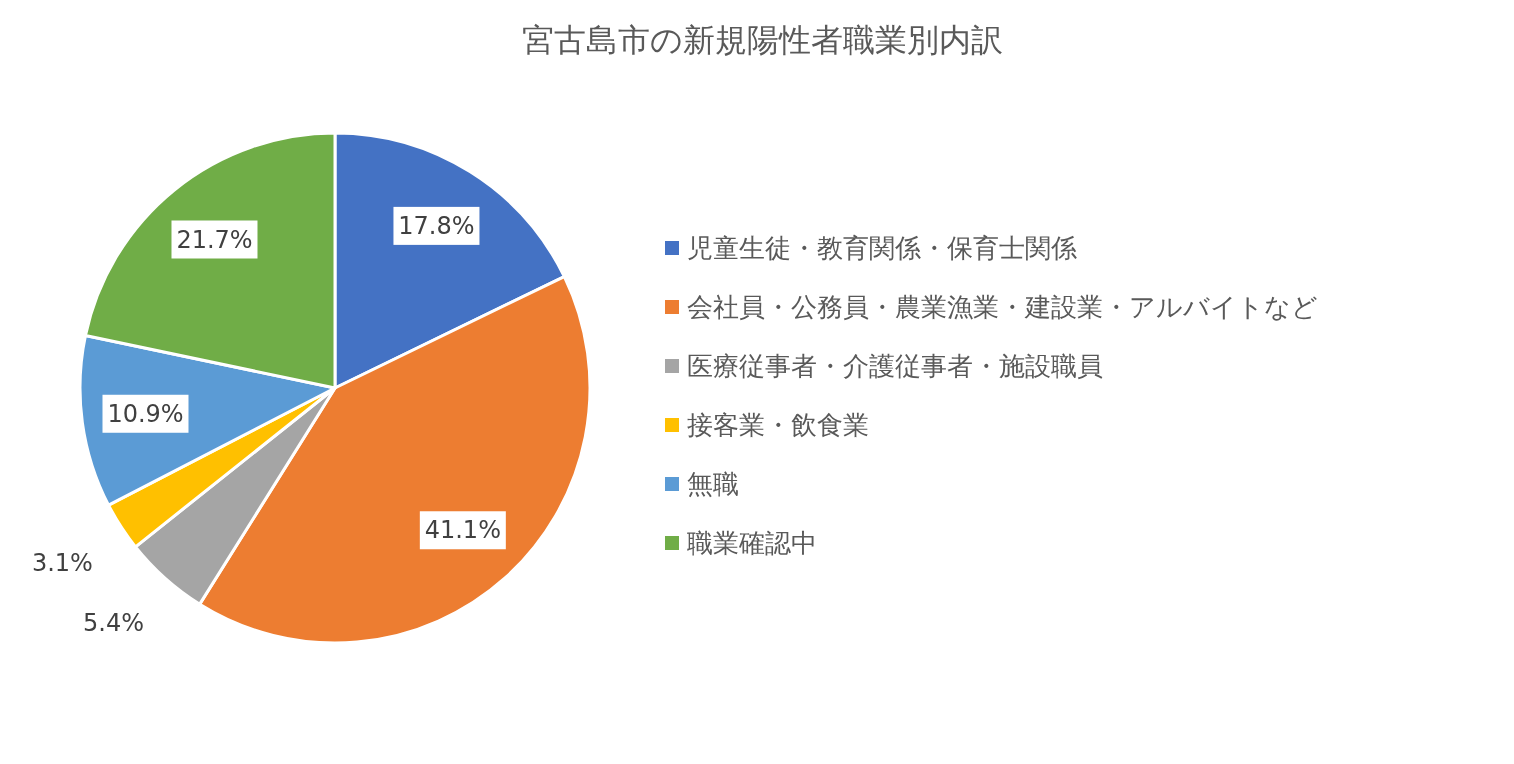  What do you see at coordinates (145, 413) in the screenshot?
I see `data-label: 10.9%` at bounding box center [145, 413].